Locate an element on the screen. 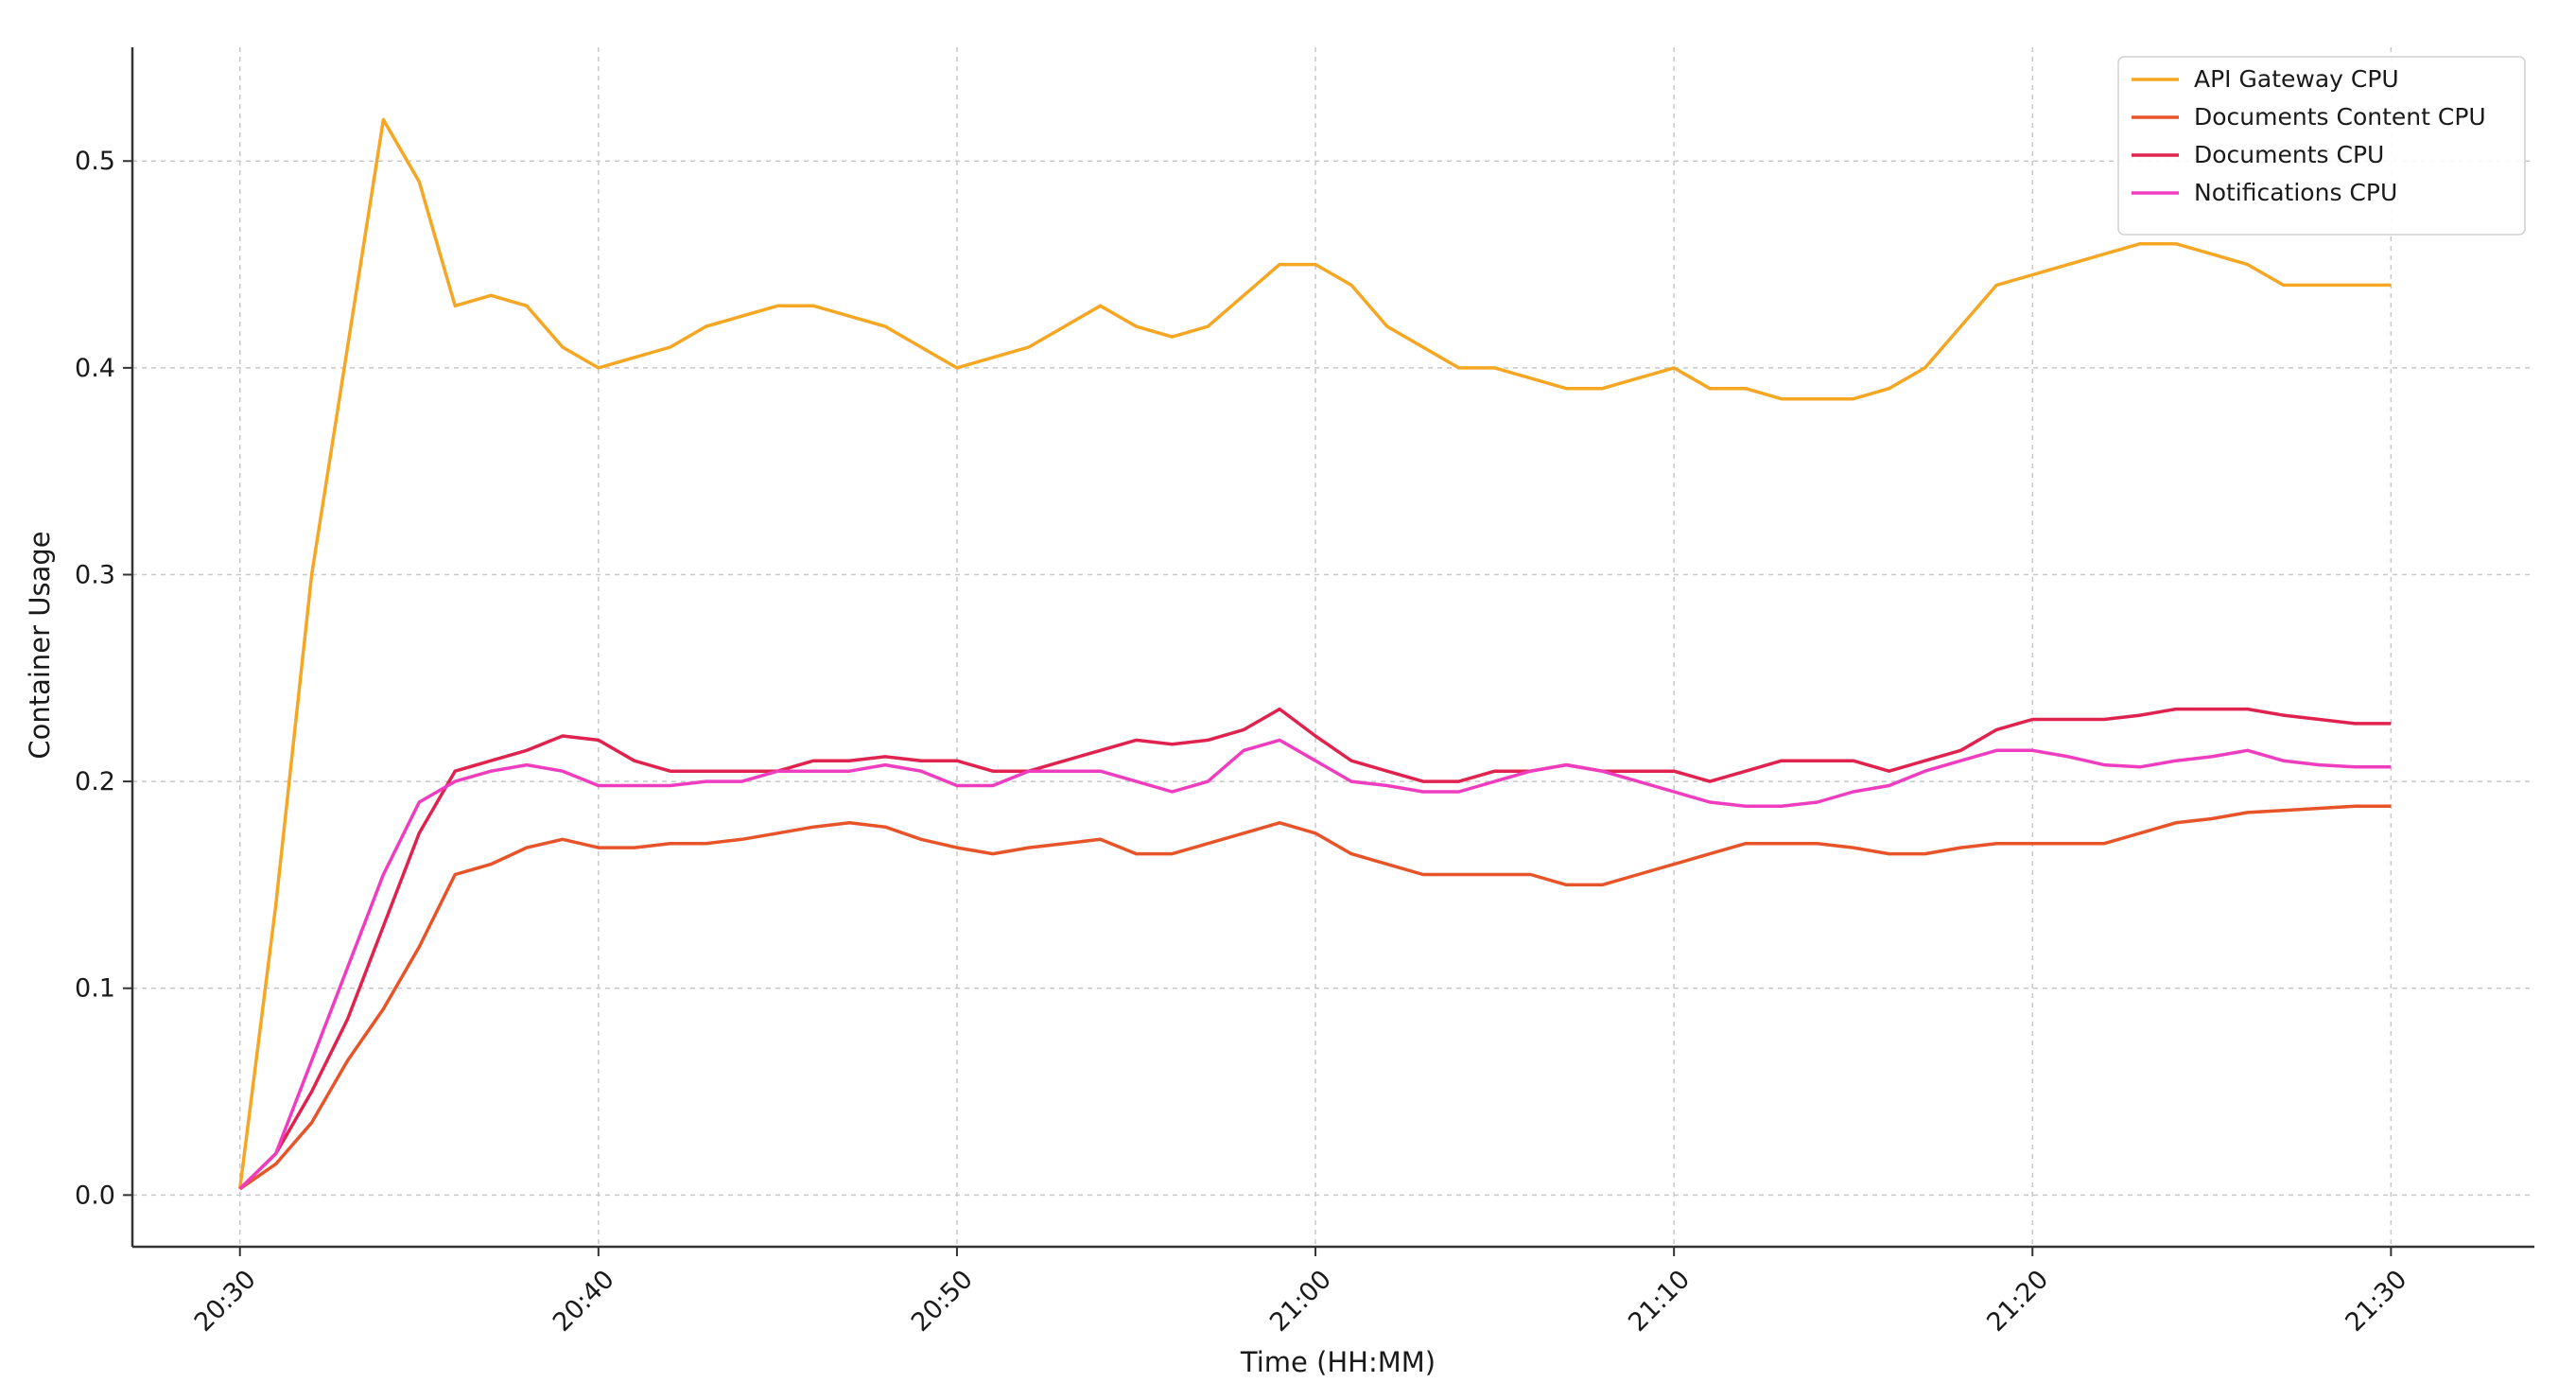 The height and width of the screenshot is (1400, 2576). y-axis-ticks: 0.0 0.1 0.2 0.3 0.4 0.5 is located at coordinates (103, 678).